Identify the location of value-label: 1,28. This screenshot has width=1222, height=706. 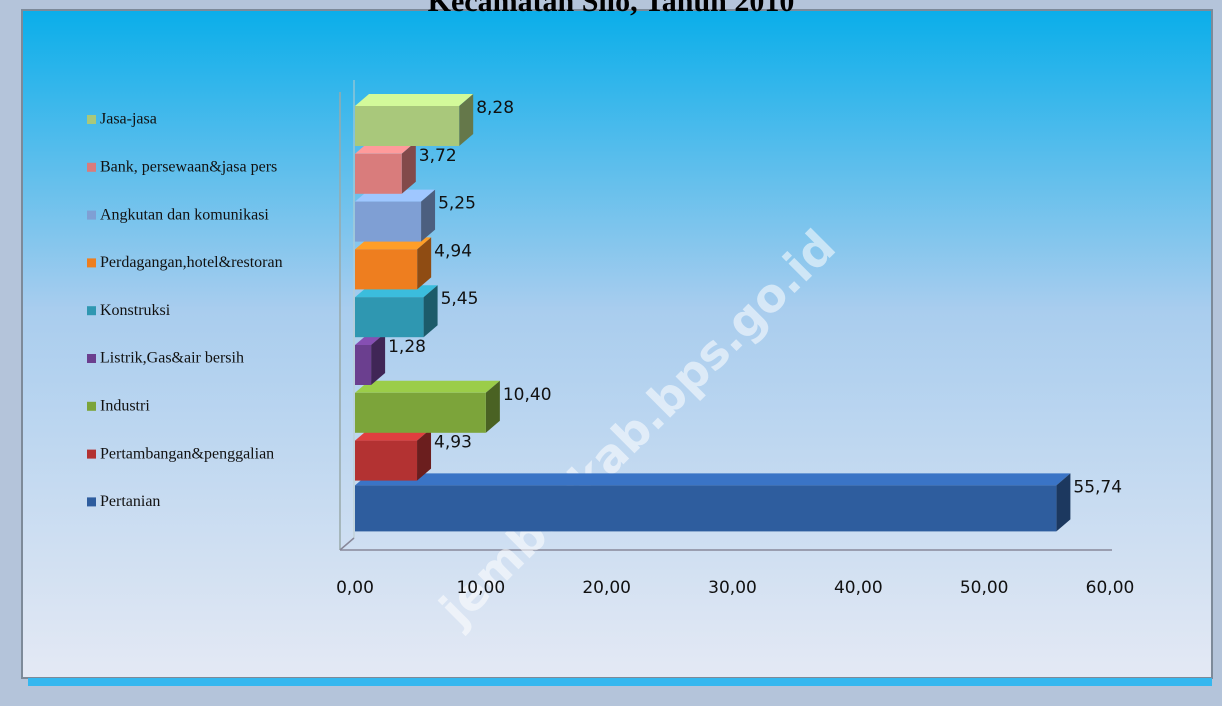
(407, 347).